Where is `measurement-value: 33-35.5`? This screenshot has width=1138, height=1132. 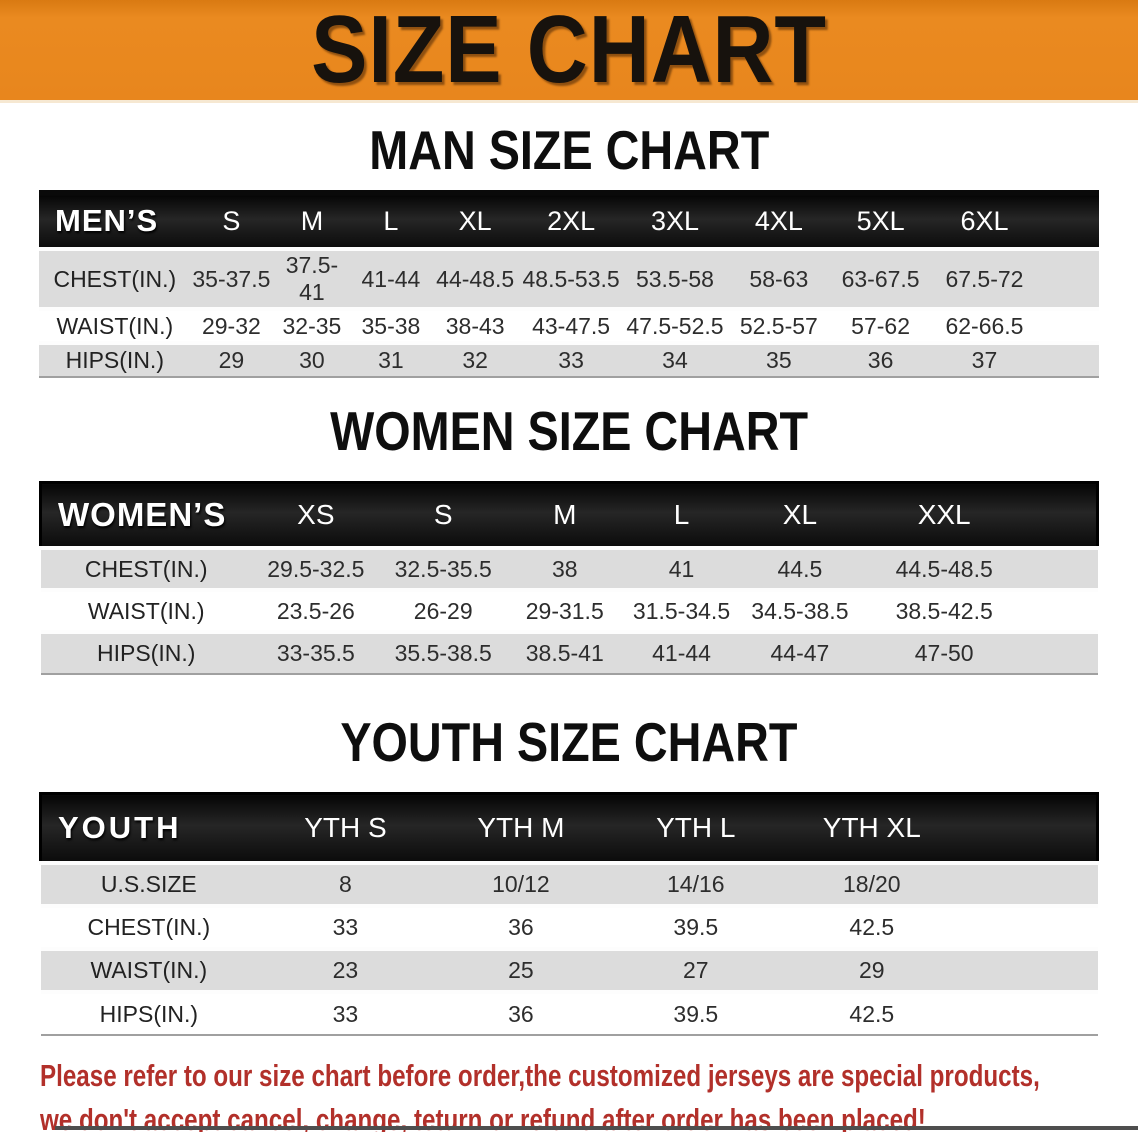 measurement-value: 33-35.5 is located at coordinates (315, 653).